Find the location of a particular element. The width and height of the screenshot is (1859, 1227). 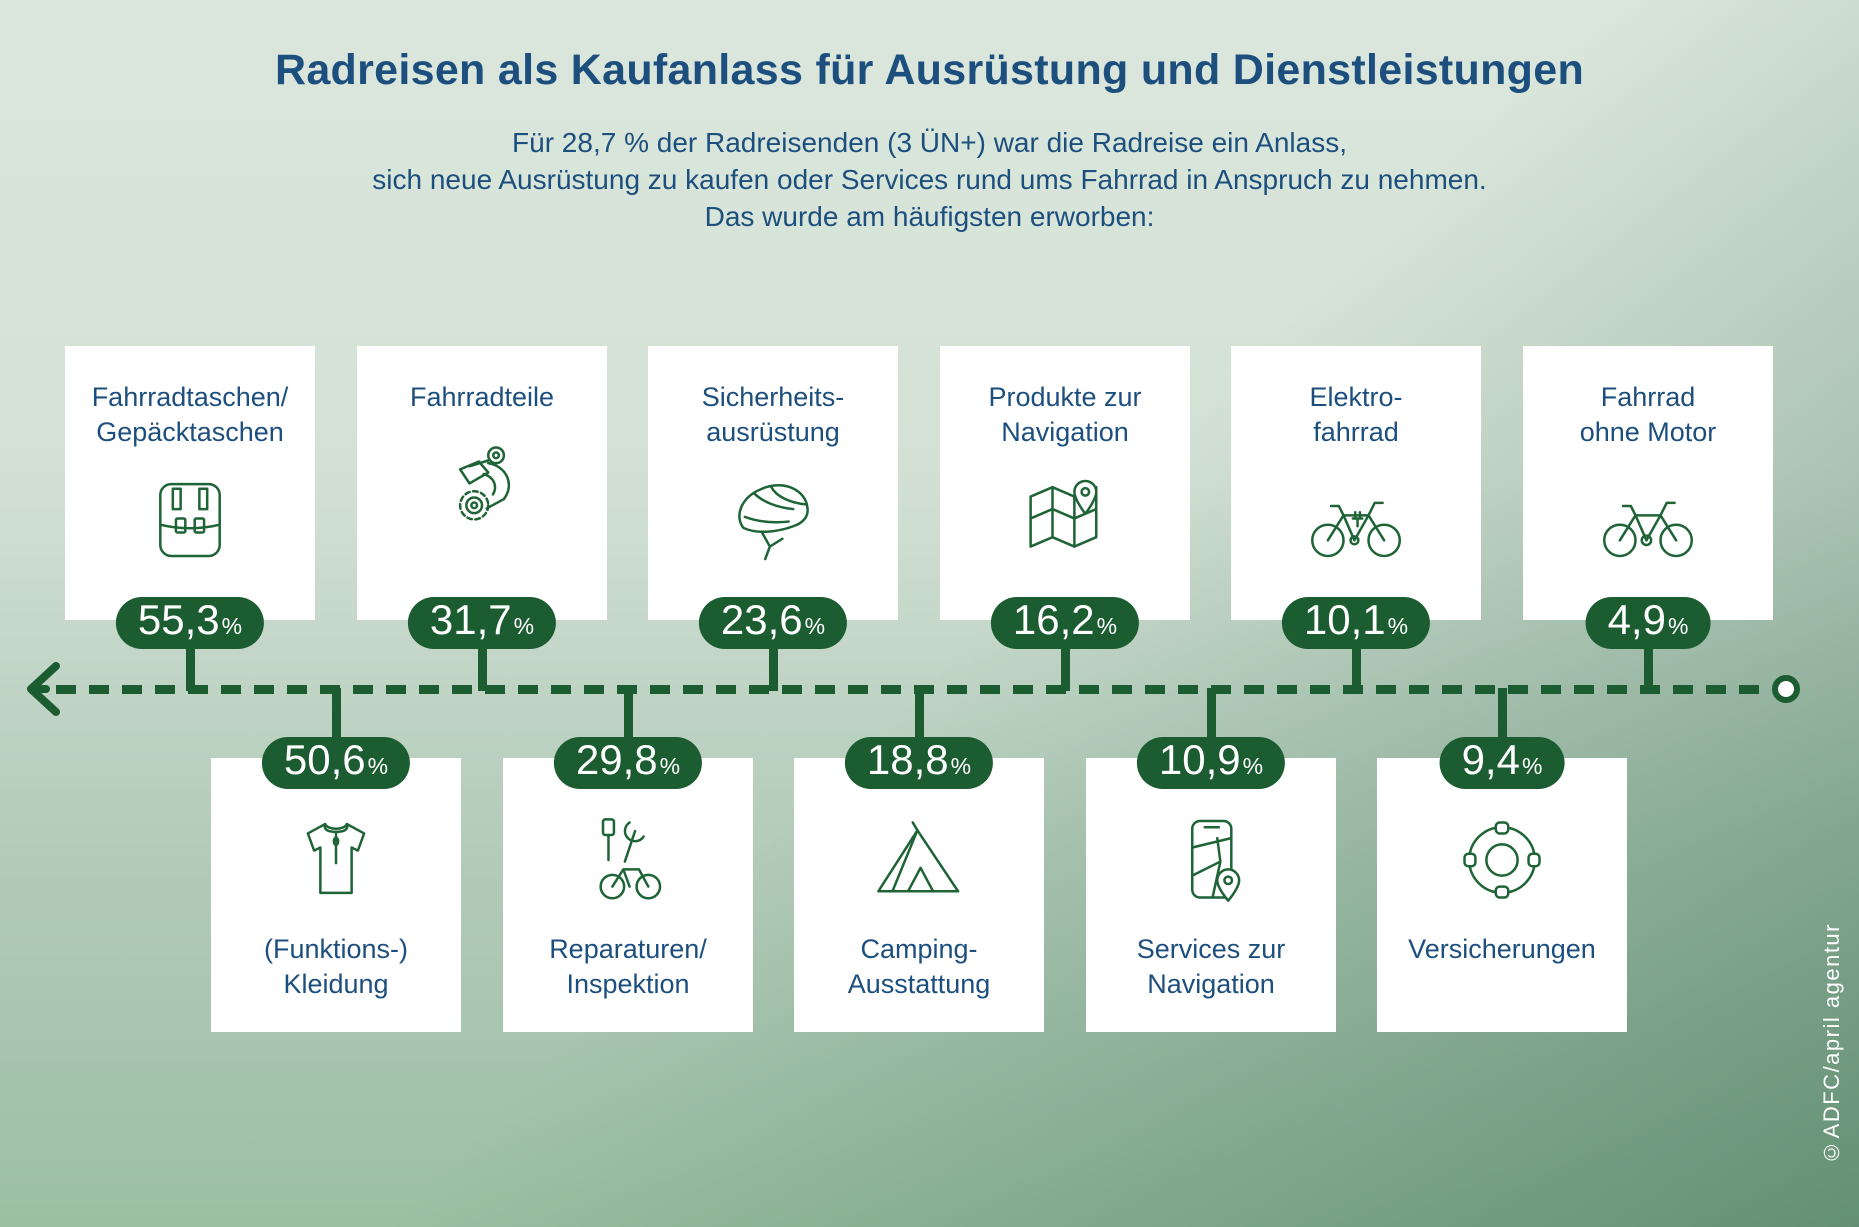

value-badge: 9,4% is located at coordinates (1502, 763).